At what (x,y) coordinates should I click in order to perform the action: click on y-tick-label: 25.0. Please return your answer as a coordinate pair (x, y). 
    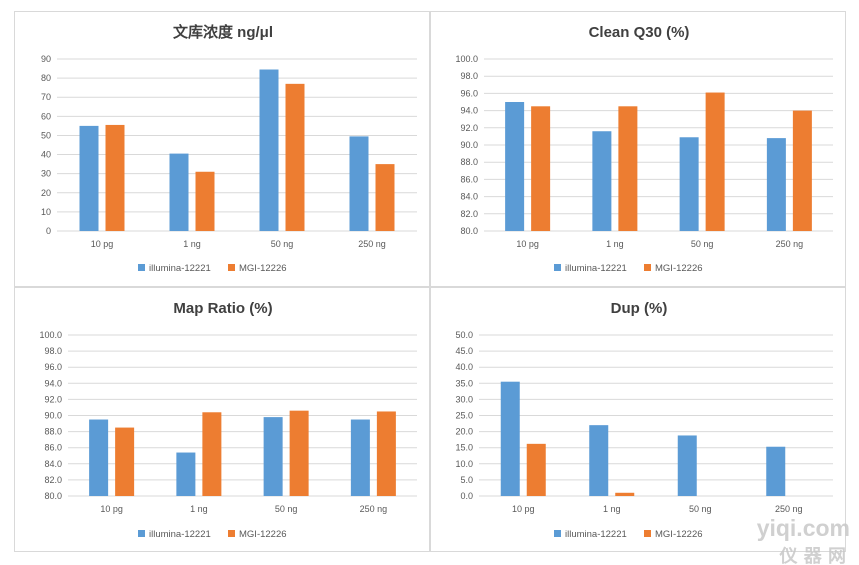
    Looking at the image, I should click on (464, 416).